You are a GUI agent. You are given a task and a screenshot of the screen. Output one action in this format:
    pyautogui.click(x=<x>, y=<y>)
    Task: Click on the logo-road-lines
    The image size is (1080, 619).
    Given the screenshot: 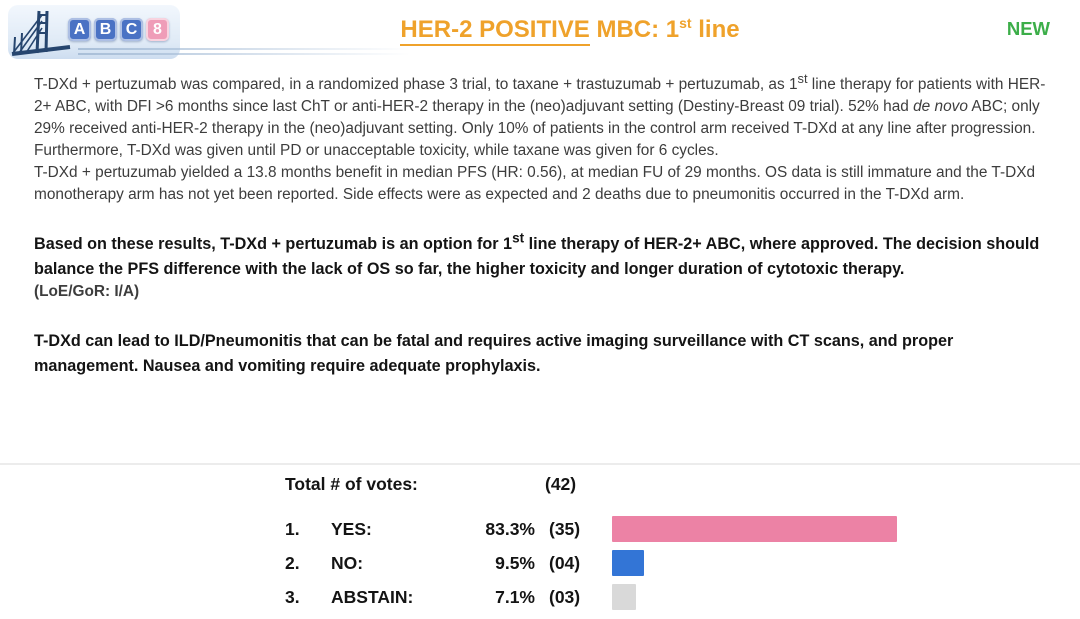 What is the action you would take?
    pyautogui.click(x=253, y=52)
    